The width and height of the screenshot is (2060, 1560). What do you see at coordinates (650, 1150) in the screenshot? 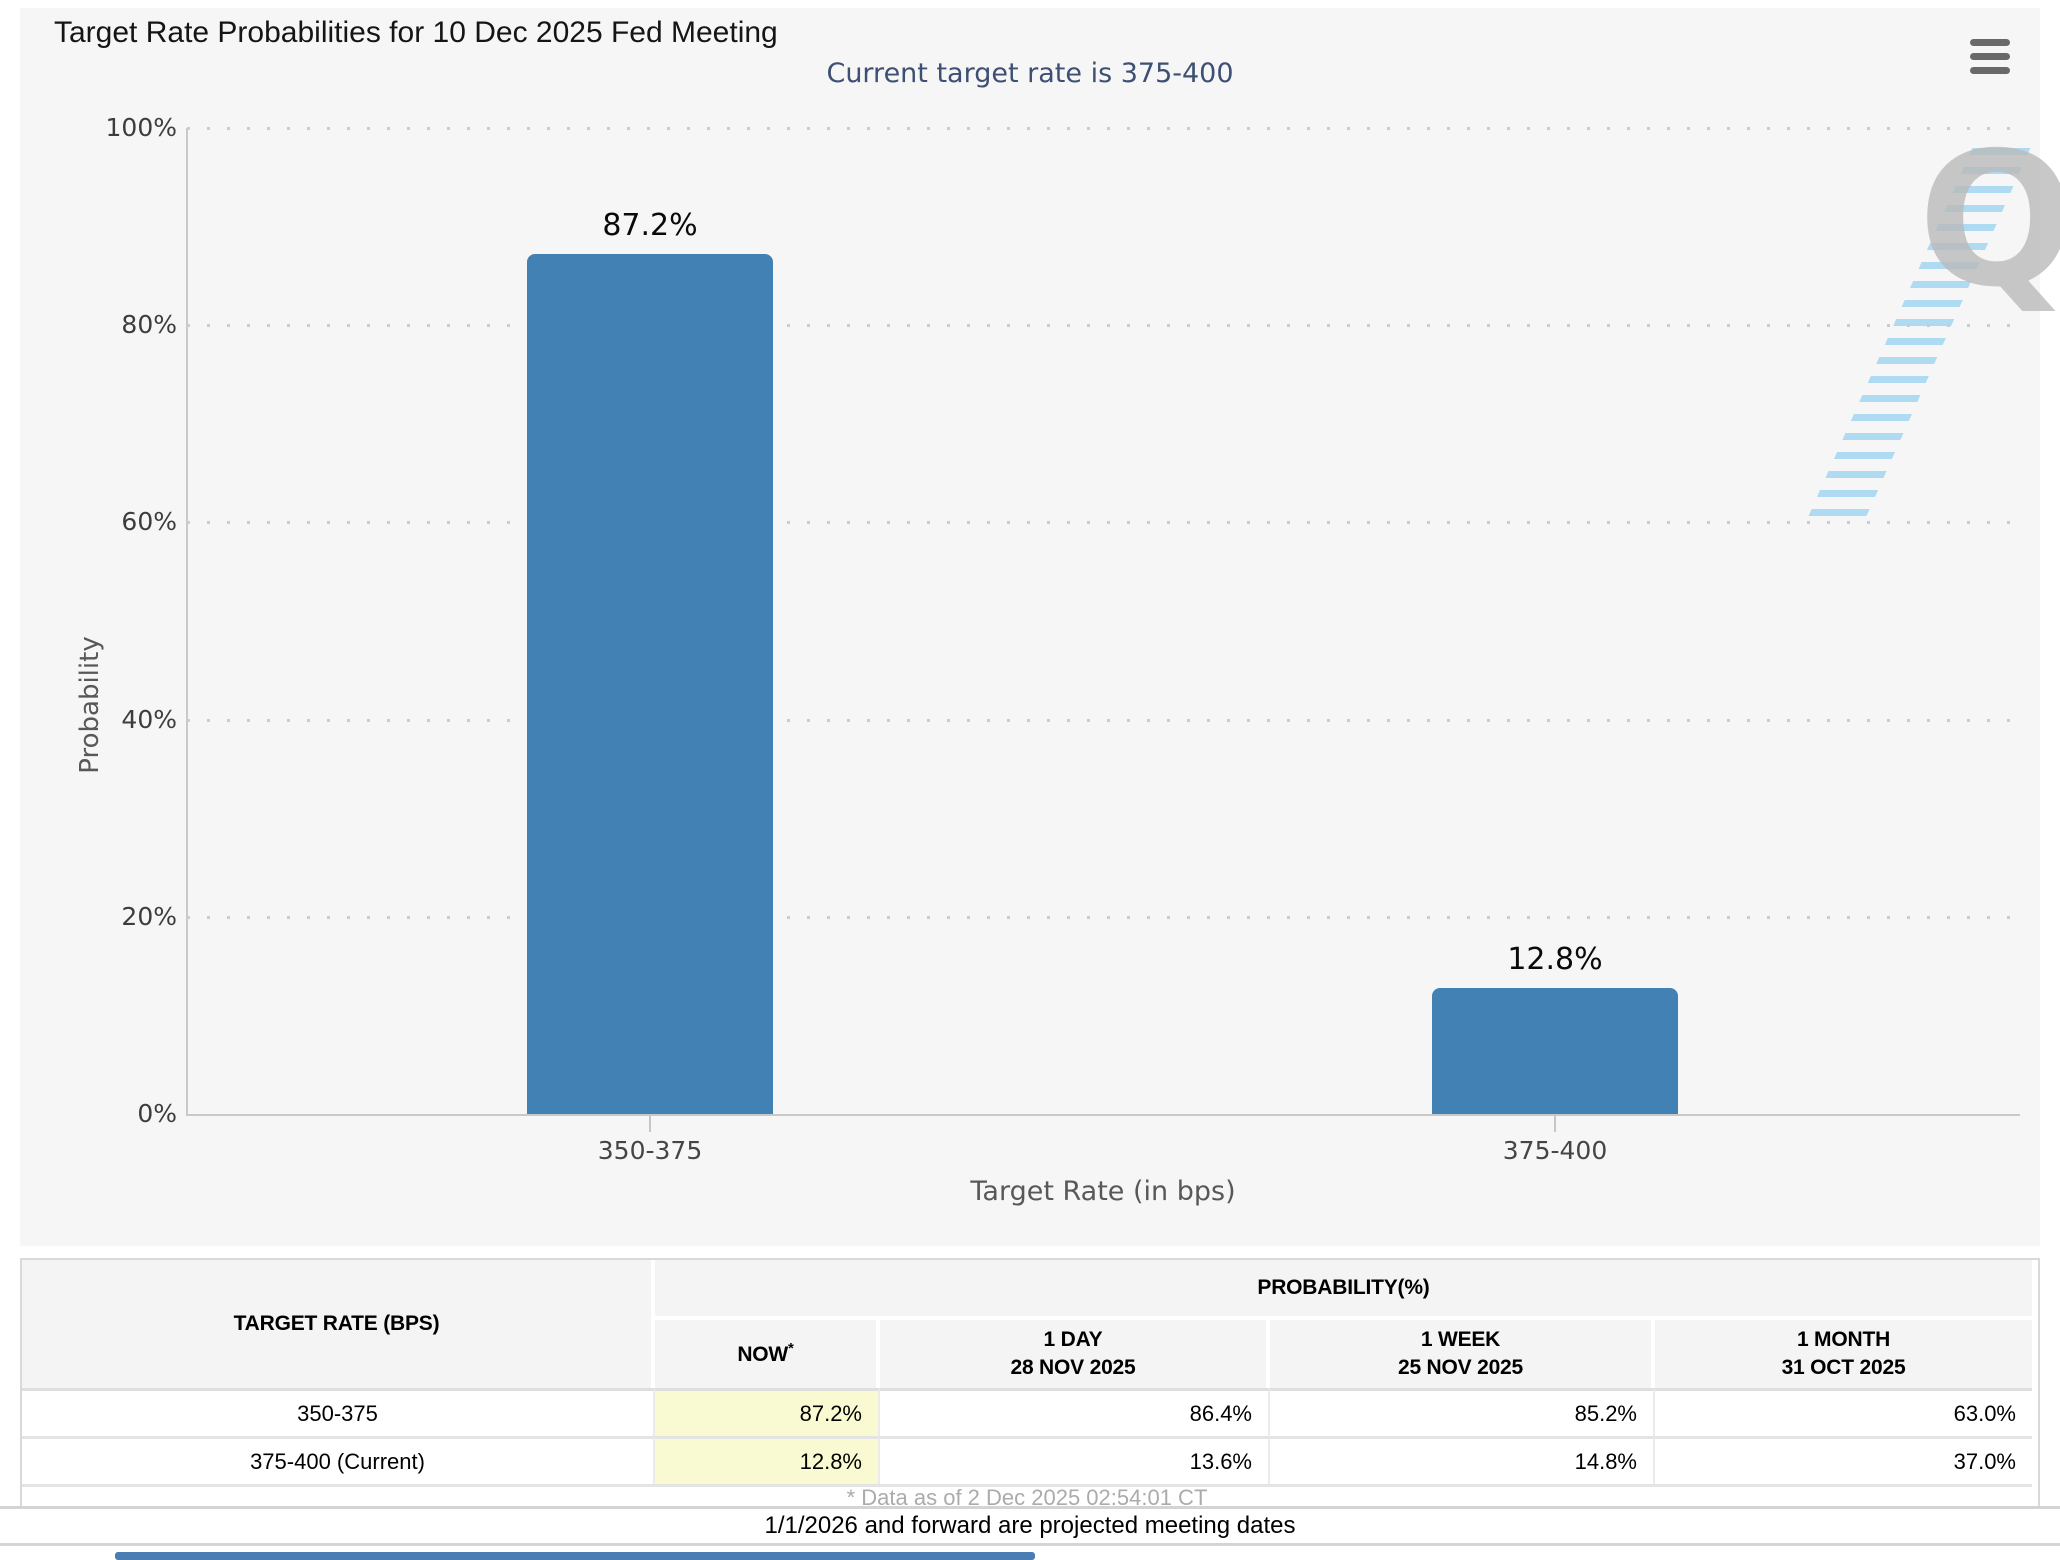
I see `x-tick-label: 350-375` at bounding box center [650, 1150].